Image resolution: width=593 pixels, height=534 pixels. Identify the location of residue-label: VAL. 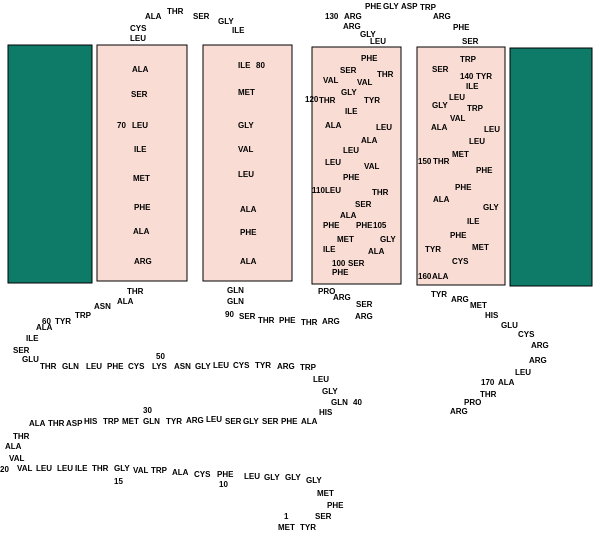
(372, 166).